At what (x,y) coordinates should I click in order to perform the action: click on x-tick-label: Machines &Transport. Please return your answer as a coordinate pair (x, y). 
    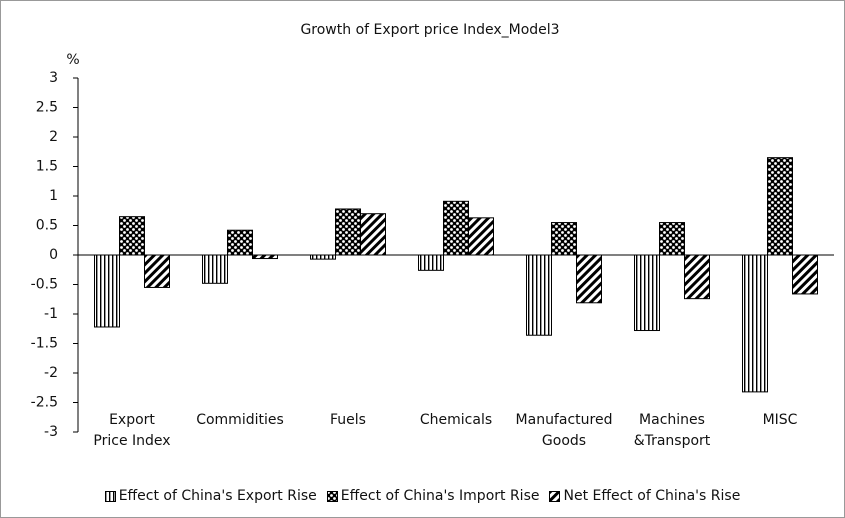
    Looking at the image, I should click on (672, 430).